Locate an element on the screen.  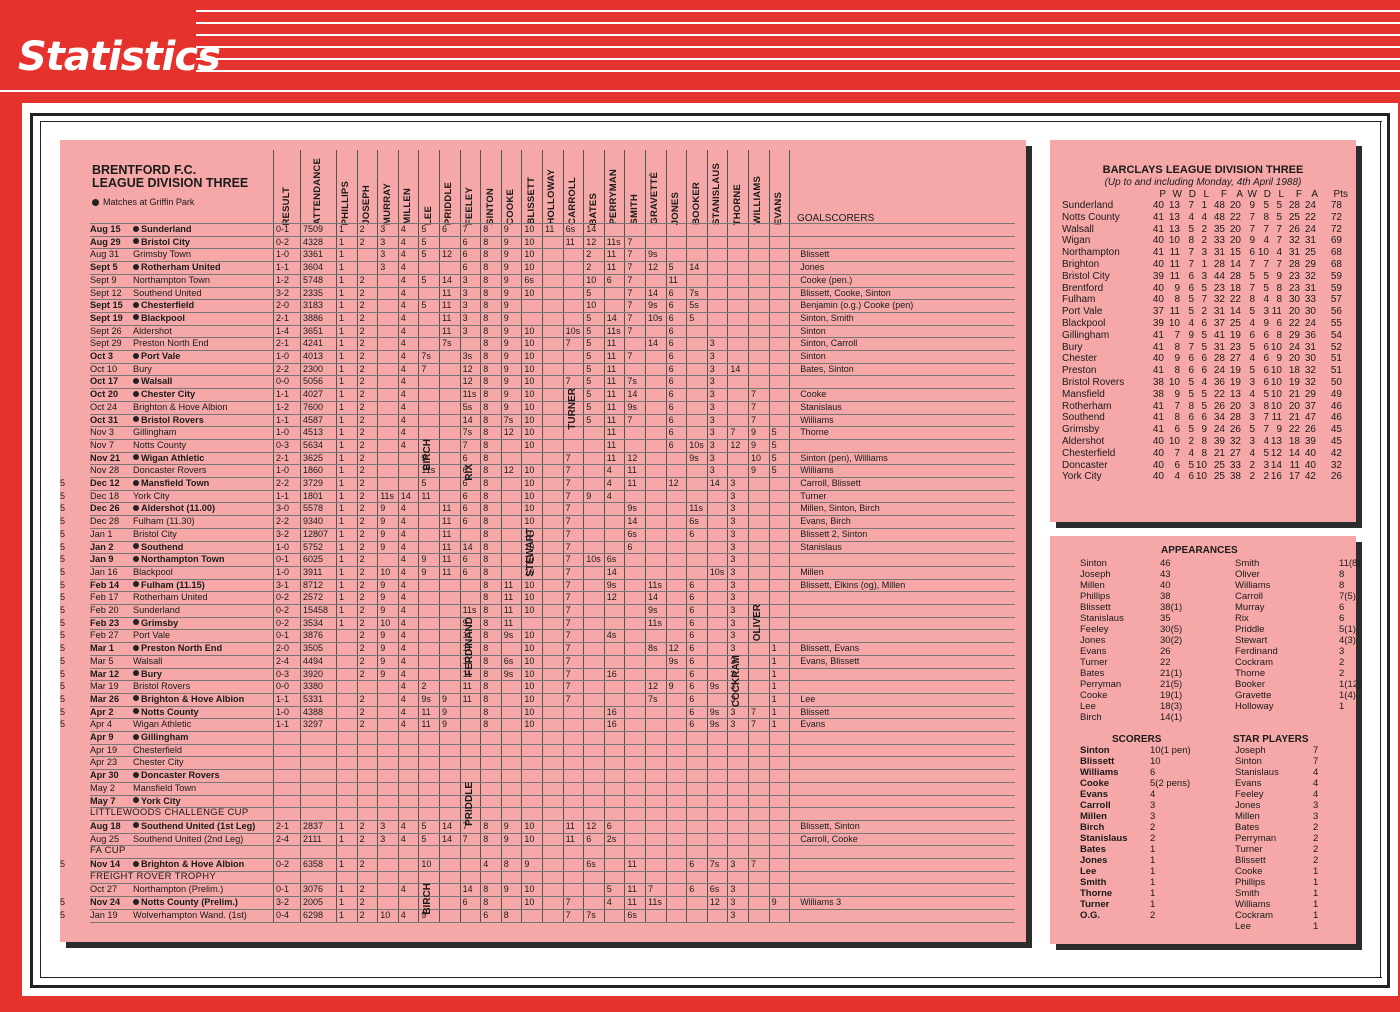
player-value: 1(4) is located at coordinates (1347, 695).